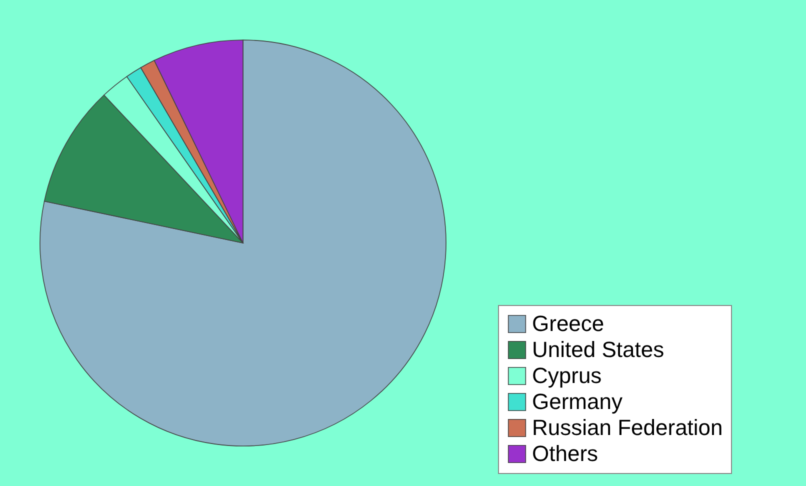 The width and height of the screenshot is (806, 486). What do you see at coordinates (577, 401) in the screenshot?
I see `legend-label: Germany` at bounding box center [577, 401].